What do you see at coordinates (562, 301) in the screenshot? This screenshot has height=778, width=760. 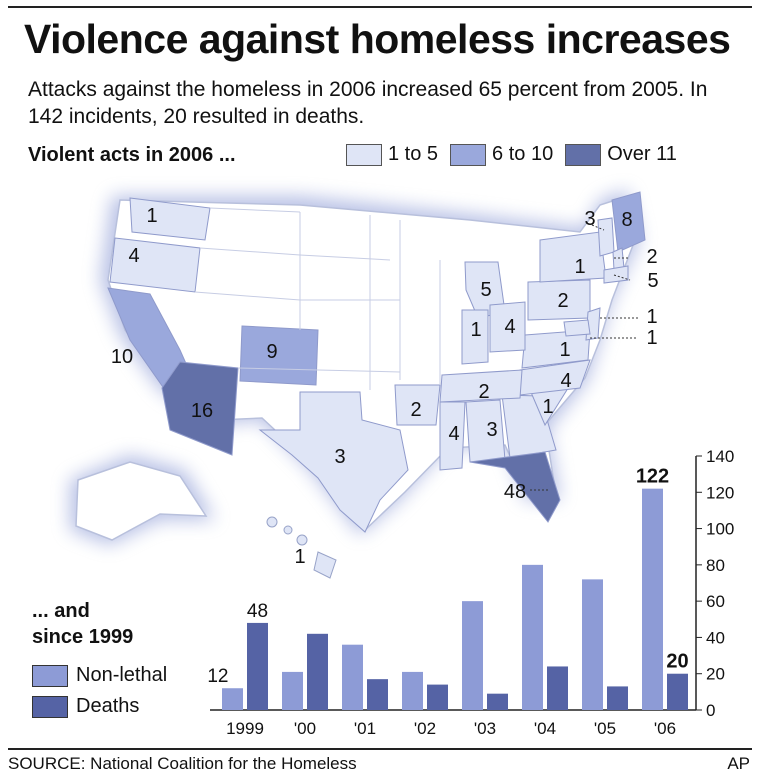 I see `map-label-pa: 2` at bounding box center [562, 301].